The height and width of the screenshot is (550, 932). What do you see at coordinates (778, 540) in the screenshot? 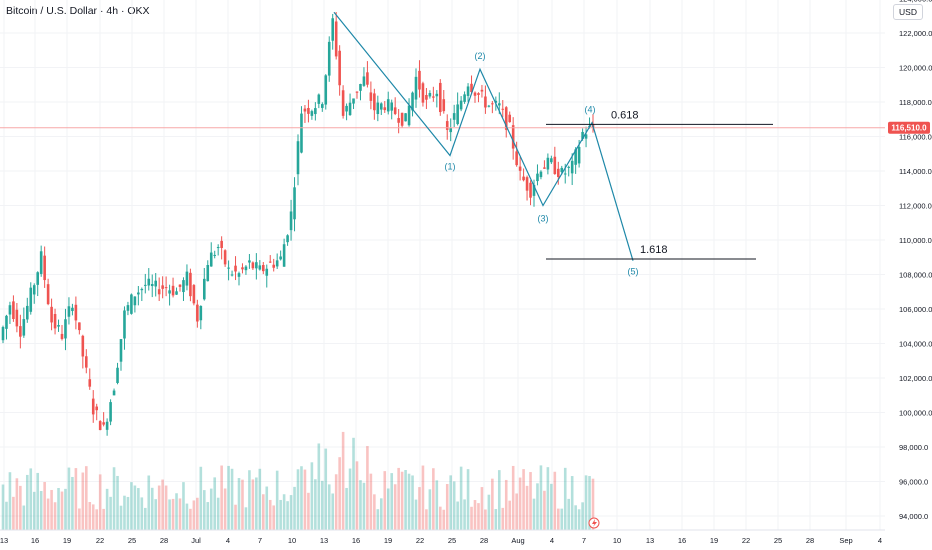
I see `x-tick-label: 25` at bounding box center [778, 540].